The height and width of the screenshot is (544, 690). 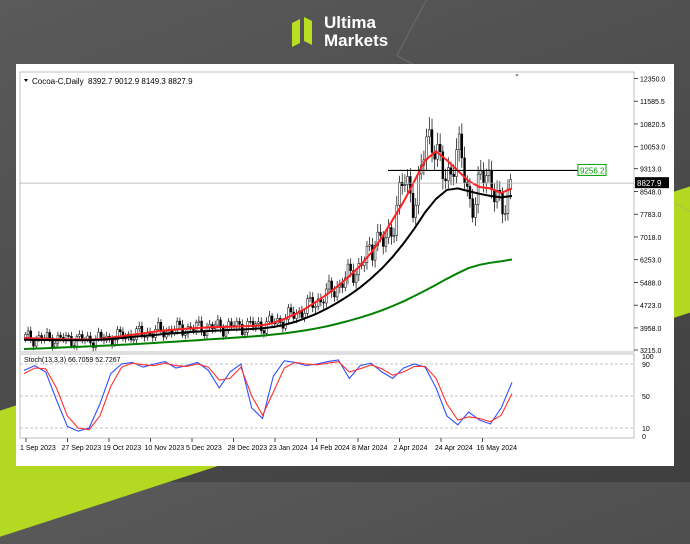 What do you see at coordinates (497, 448) in the screenshot?
I see `x-axis-tick-label: 16 May 2024` at bounding box center [497, 448].